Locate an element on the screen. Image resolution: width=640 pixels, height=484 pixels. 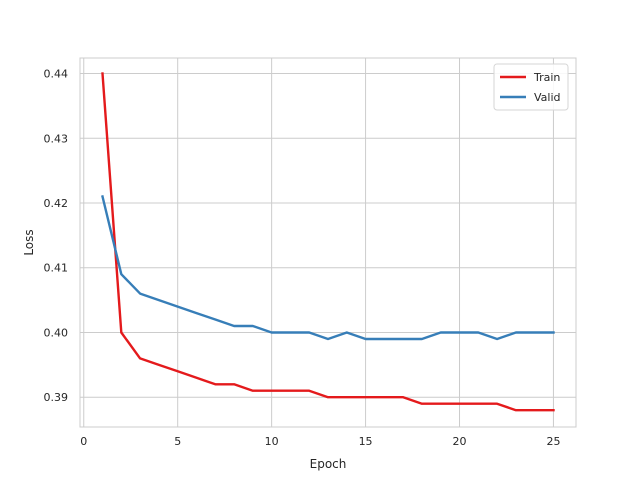
y-tick-labels: 0.39 0.40 0.41 0.42 0.43 0.44 is located at coordinates (56, 236).